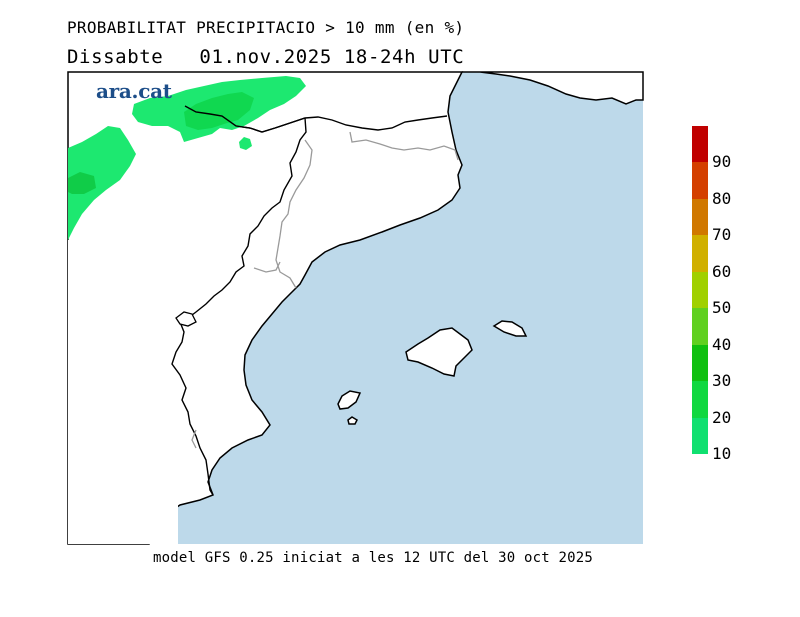 This screenshot has width=800, height=617. I want to click on mallorca, so click(439, 352).